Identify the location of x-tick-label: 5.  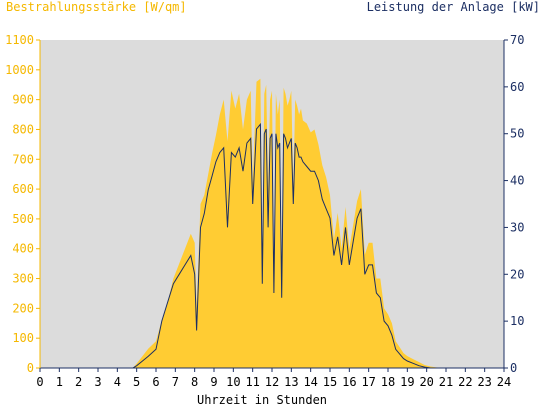
(136, 382).